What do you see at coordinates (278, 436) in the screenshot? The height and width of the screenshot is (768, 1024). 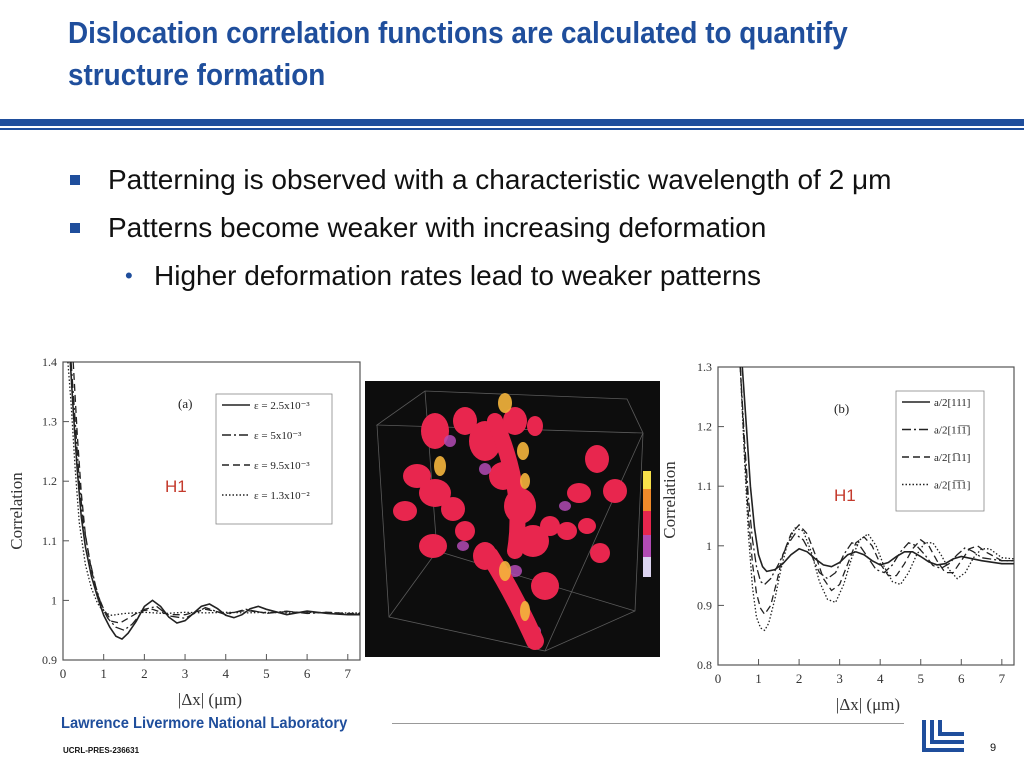 I see `legend-label: ε = 5x10⁻³` at bounding box center [278, 436].